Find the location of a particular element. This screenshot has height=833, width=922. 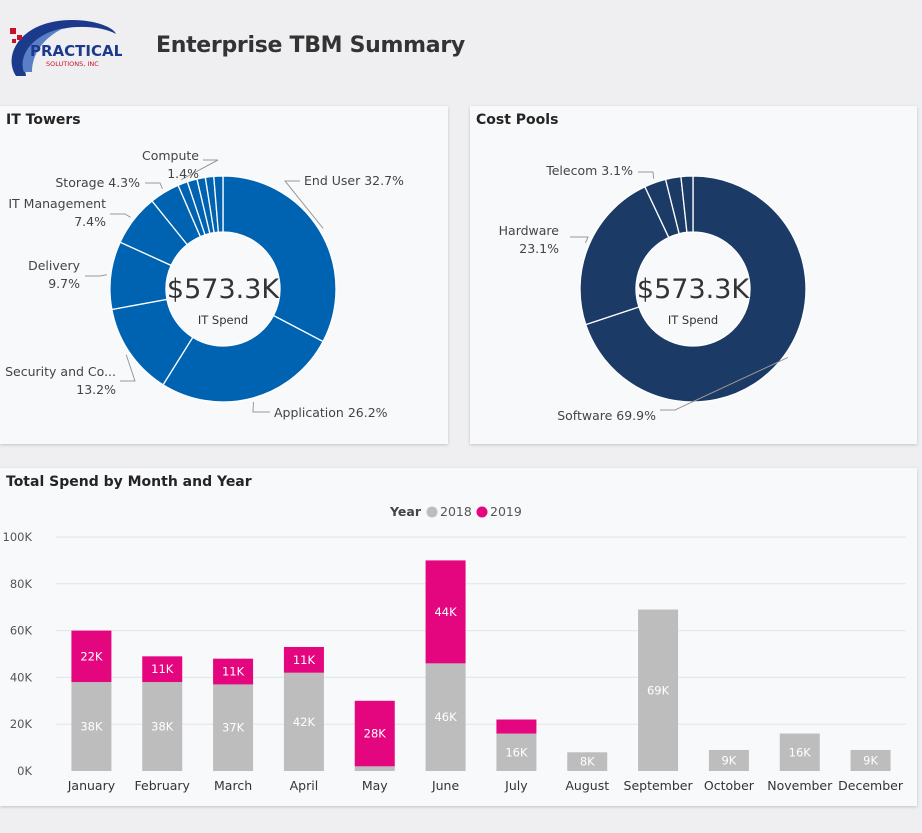

bar-data-label: 42K is located at coordinates (304, 722).